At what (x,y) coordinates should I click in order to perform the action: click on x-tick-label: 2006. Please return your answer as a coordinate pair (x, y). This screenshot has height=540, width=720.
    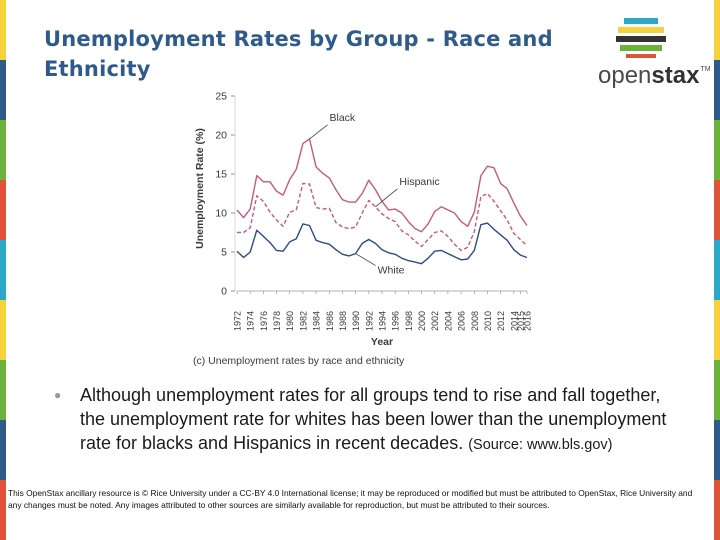
    Looking at the image, I should click on (462, 321).